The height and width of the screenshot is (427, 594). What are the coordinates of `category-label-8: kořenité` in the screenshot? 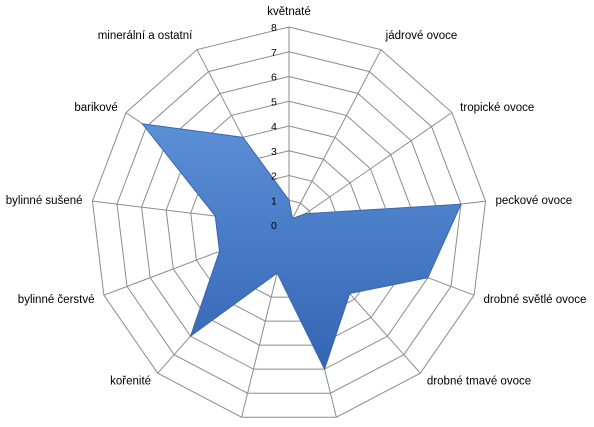 It's located at (130, 382).